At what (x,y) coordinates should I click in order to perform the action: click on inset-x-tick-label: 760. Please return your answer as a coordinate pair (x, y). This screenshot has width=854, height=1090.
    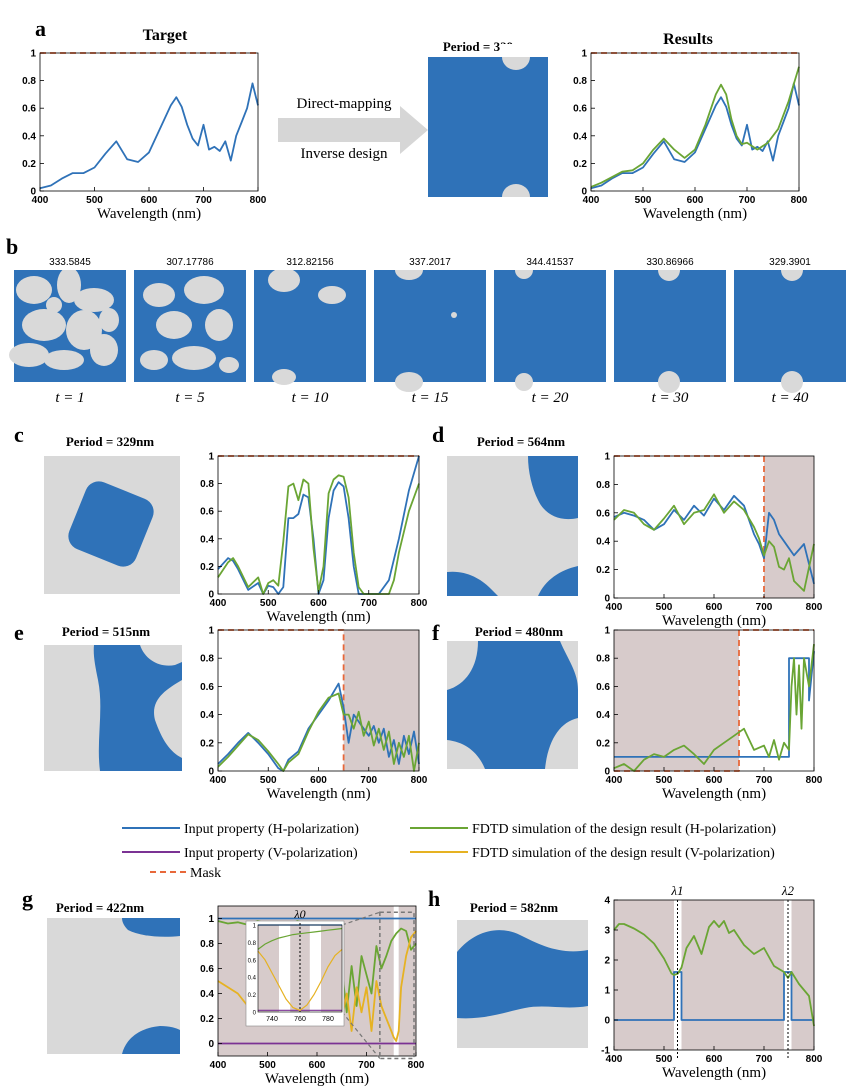
    Looking at the image, I should click on (300, 1019).